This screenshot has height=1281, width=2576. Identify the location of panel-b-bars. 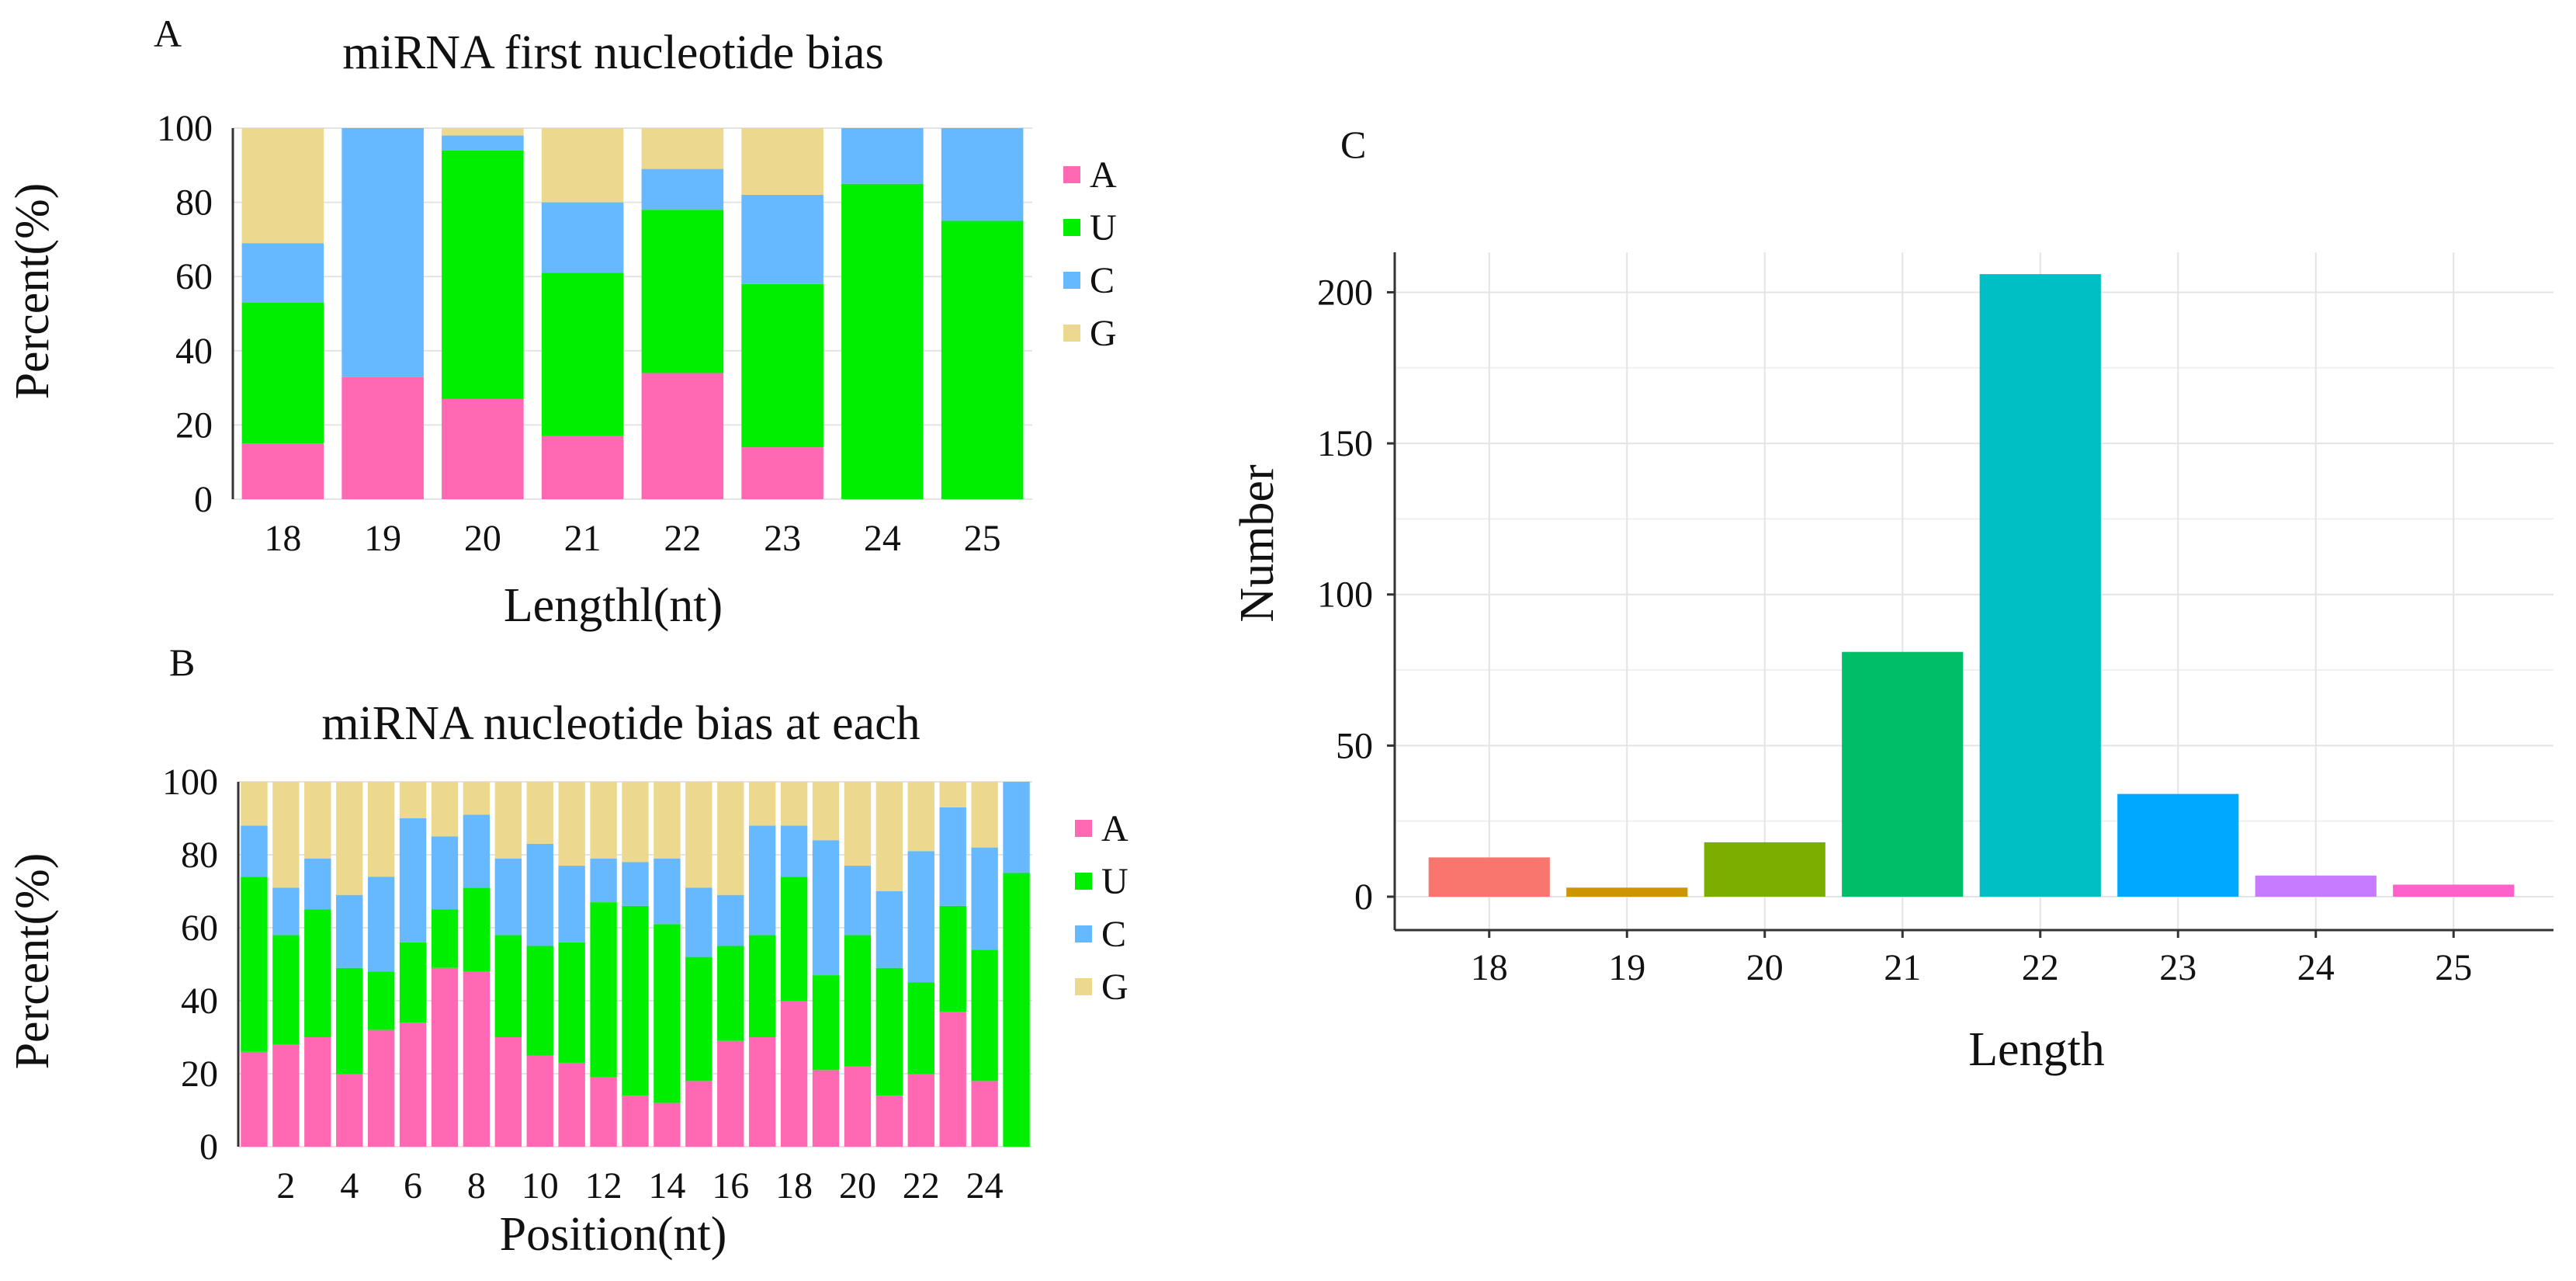
(635, 965).